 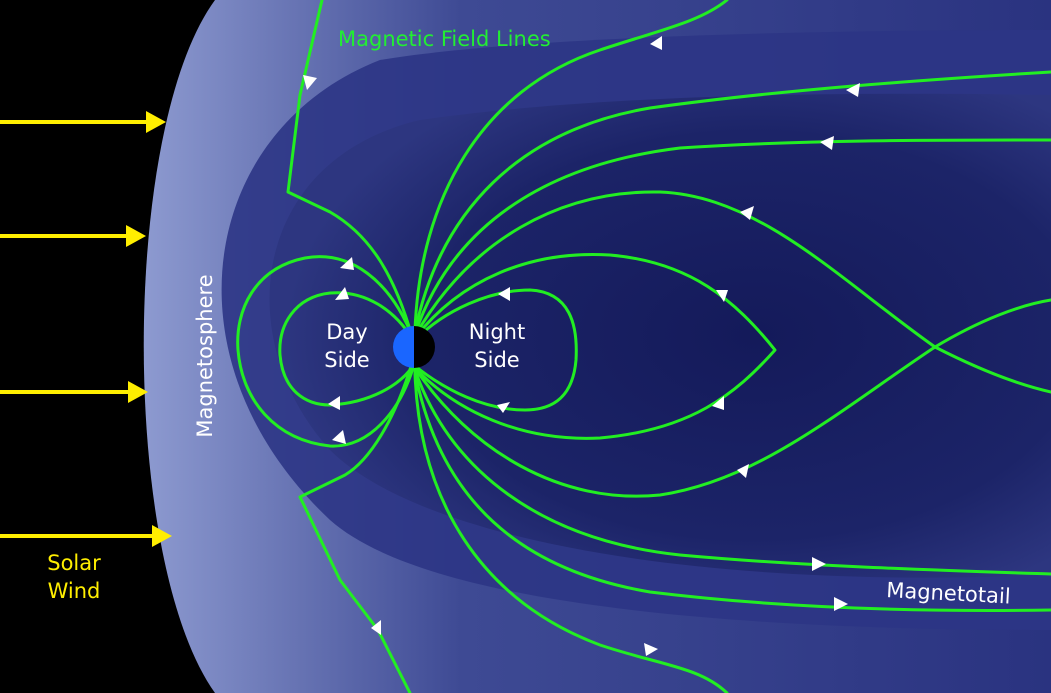 What do you see at coordinates (86, 329) in the screenshot?
I see `solar-wind-arrows` at bounding box center [86, 329].